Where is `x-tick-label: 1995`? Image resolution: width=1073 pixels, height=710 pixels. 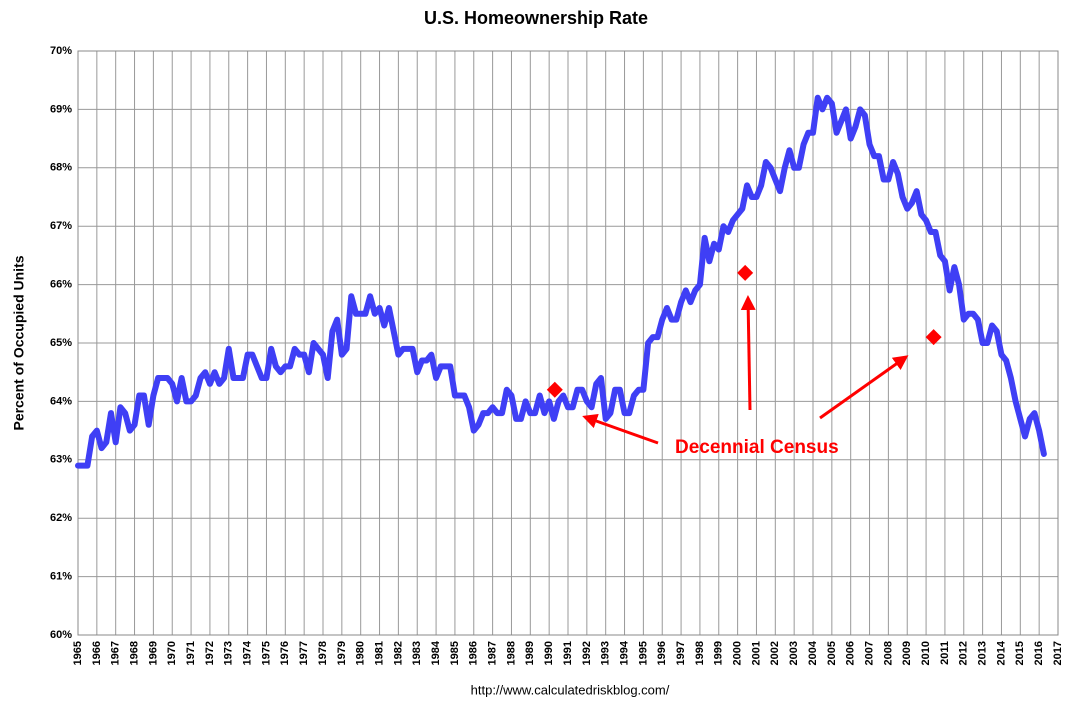
x-tick-label: 1995 is located at coordinates (643, 653).